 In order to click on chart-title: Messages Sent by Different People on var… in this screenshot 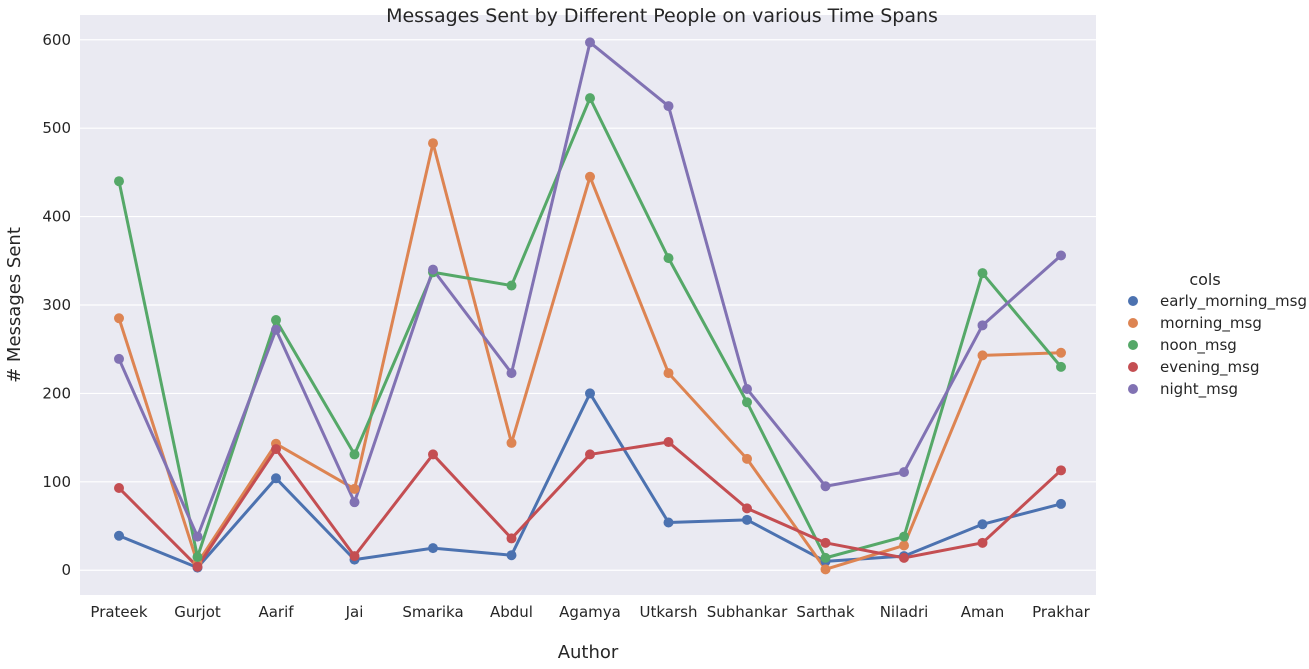, I will do `click(662, 16)`.